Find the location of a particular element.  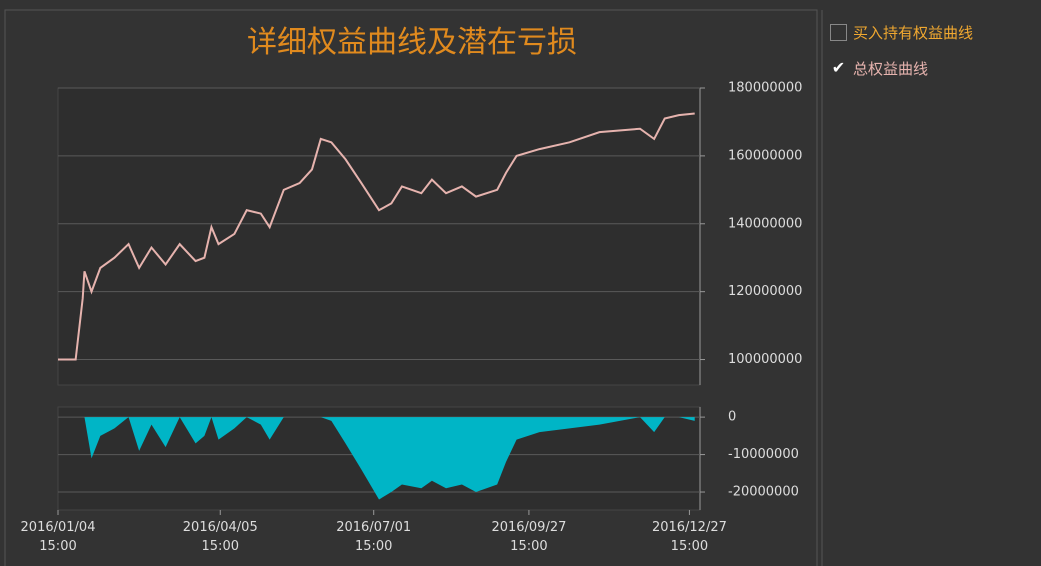

y-tick-label: -10000000 is located at coordinates (763, 454).